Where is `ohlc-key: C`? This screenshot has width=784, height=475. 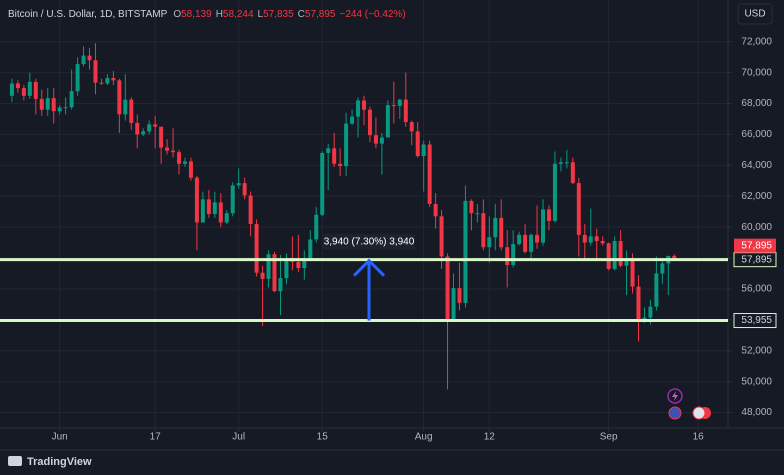
ohlc-key: C is located at coordinates (301, 14).